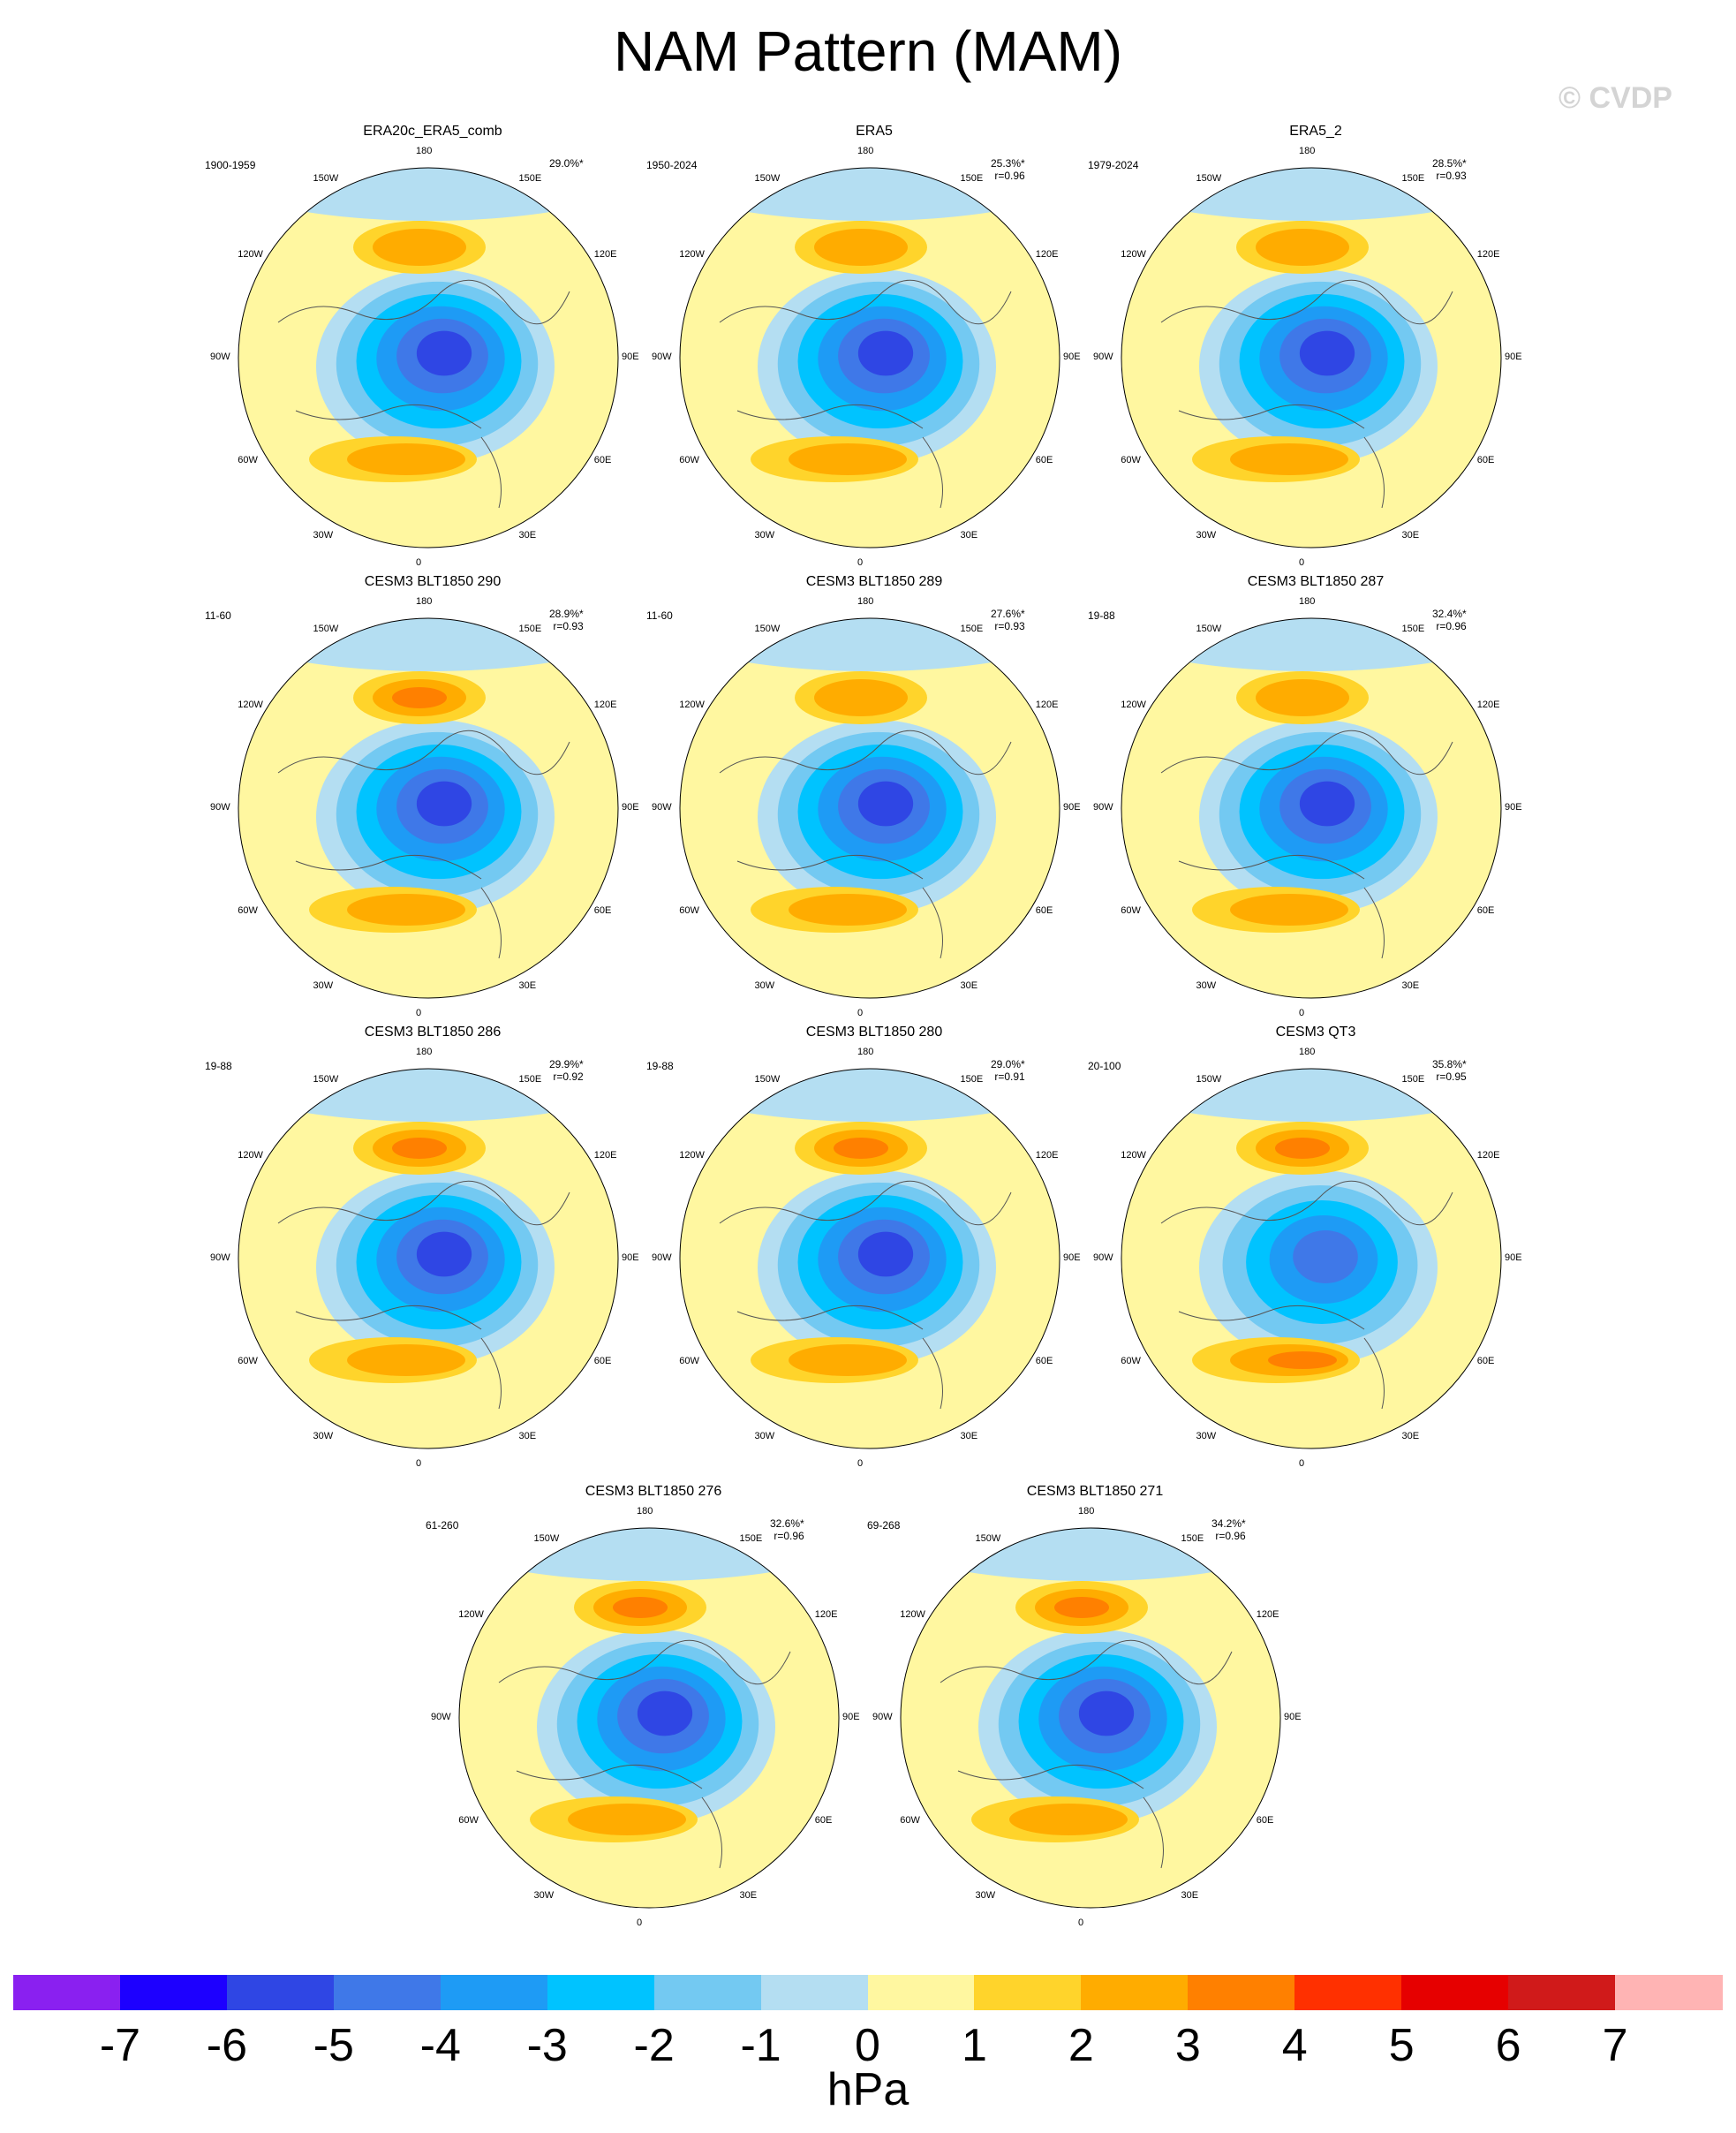  What do you see at coordinates (672, 165) in the screenshot?
I see `panel-period: 1950-2024` at bounding box center [672, 165].